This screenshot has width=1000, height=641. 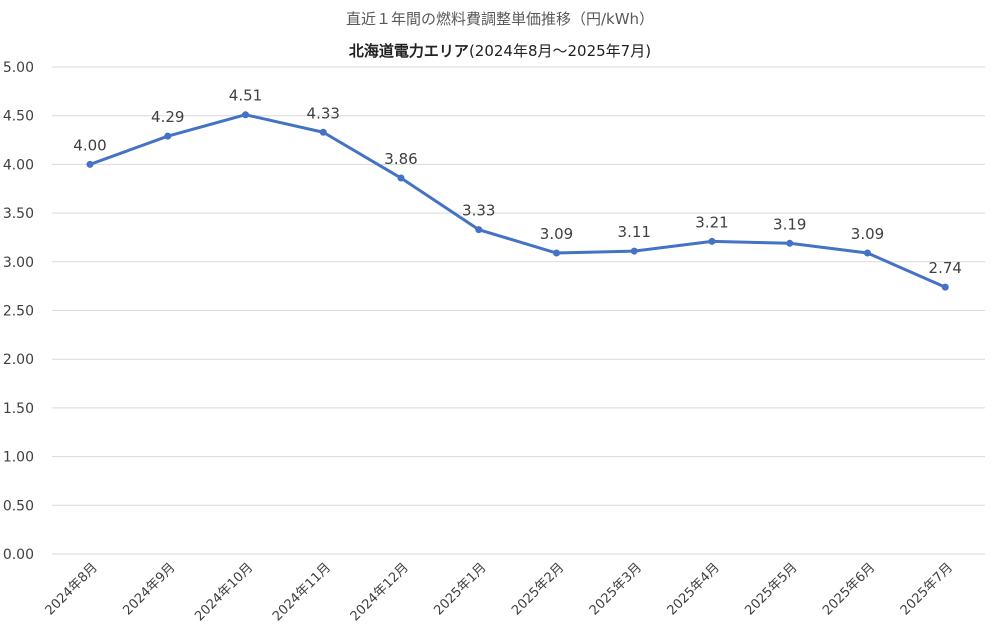 I want to click on y-tick-label: 0.50, so click(x=18, y=506).